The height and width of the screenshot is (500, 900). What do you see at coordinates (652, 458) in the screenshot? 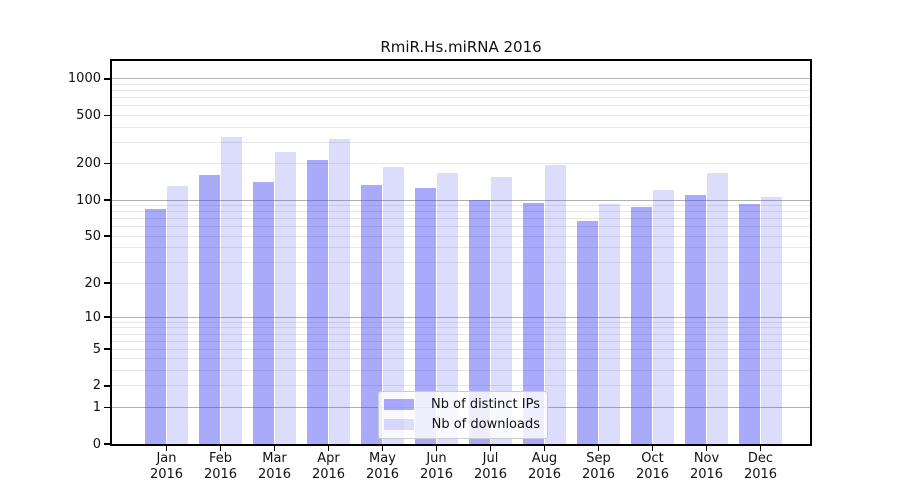
I see `x-tick-month: Oct` at bounding box center [652, 458].